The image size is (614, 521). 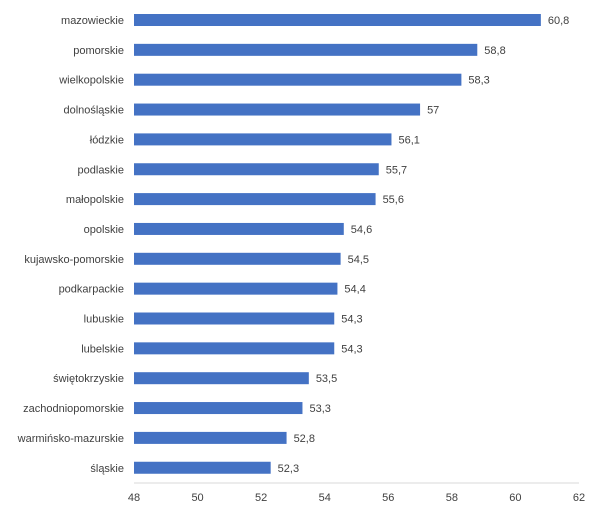 What do you see at coordinates (478, 81) in the screenshot?
I see `value-label-2: 58,3` at bounding box center [478, 81].